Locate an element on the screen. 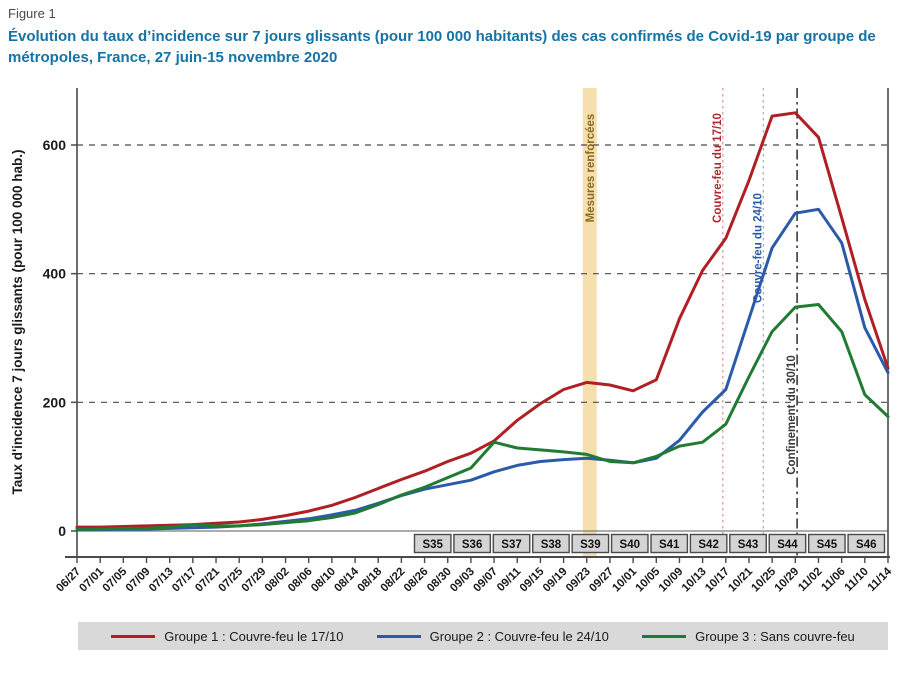  x-tick-label: 11/06 is located at coordinates (833, 580).